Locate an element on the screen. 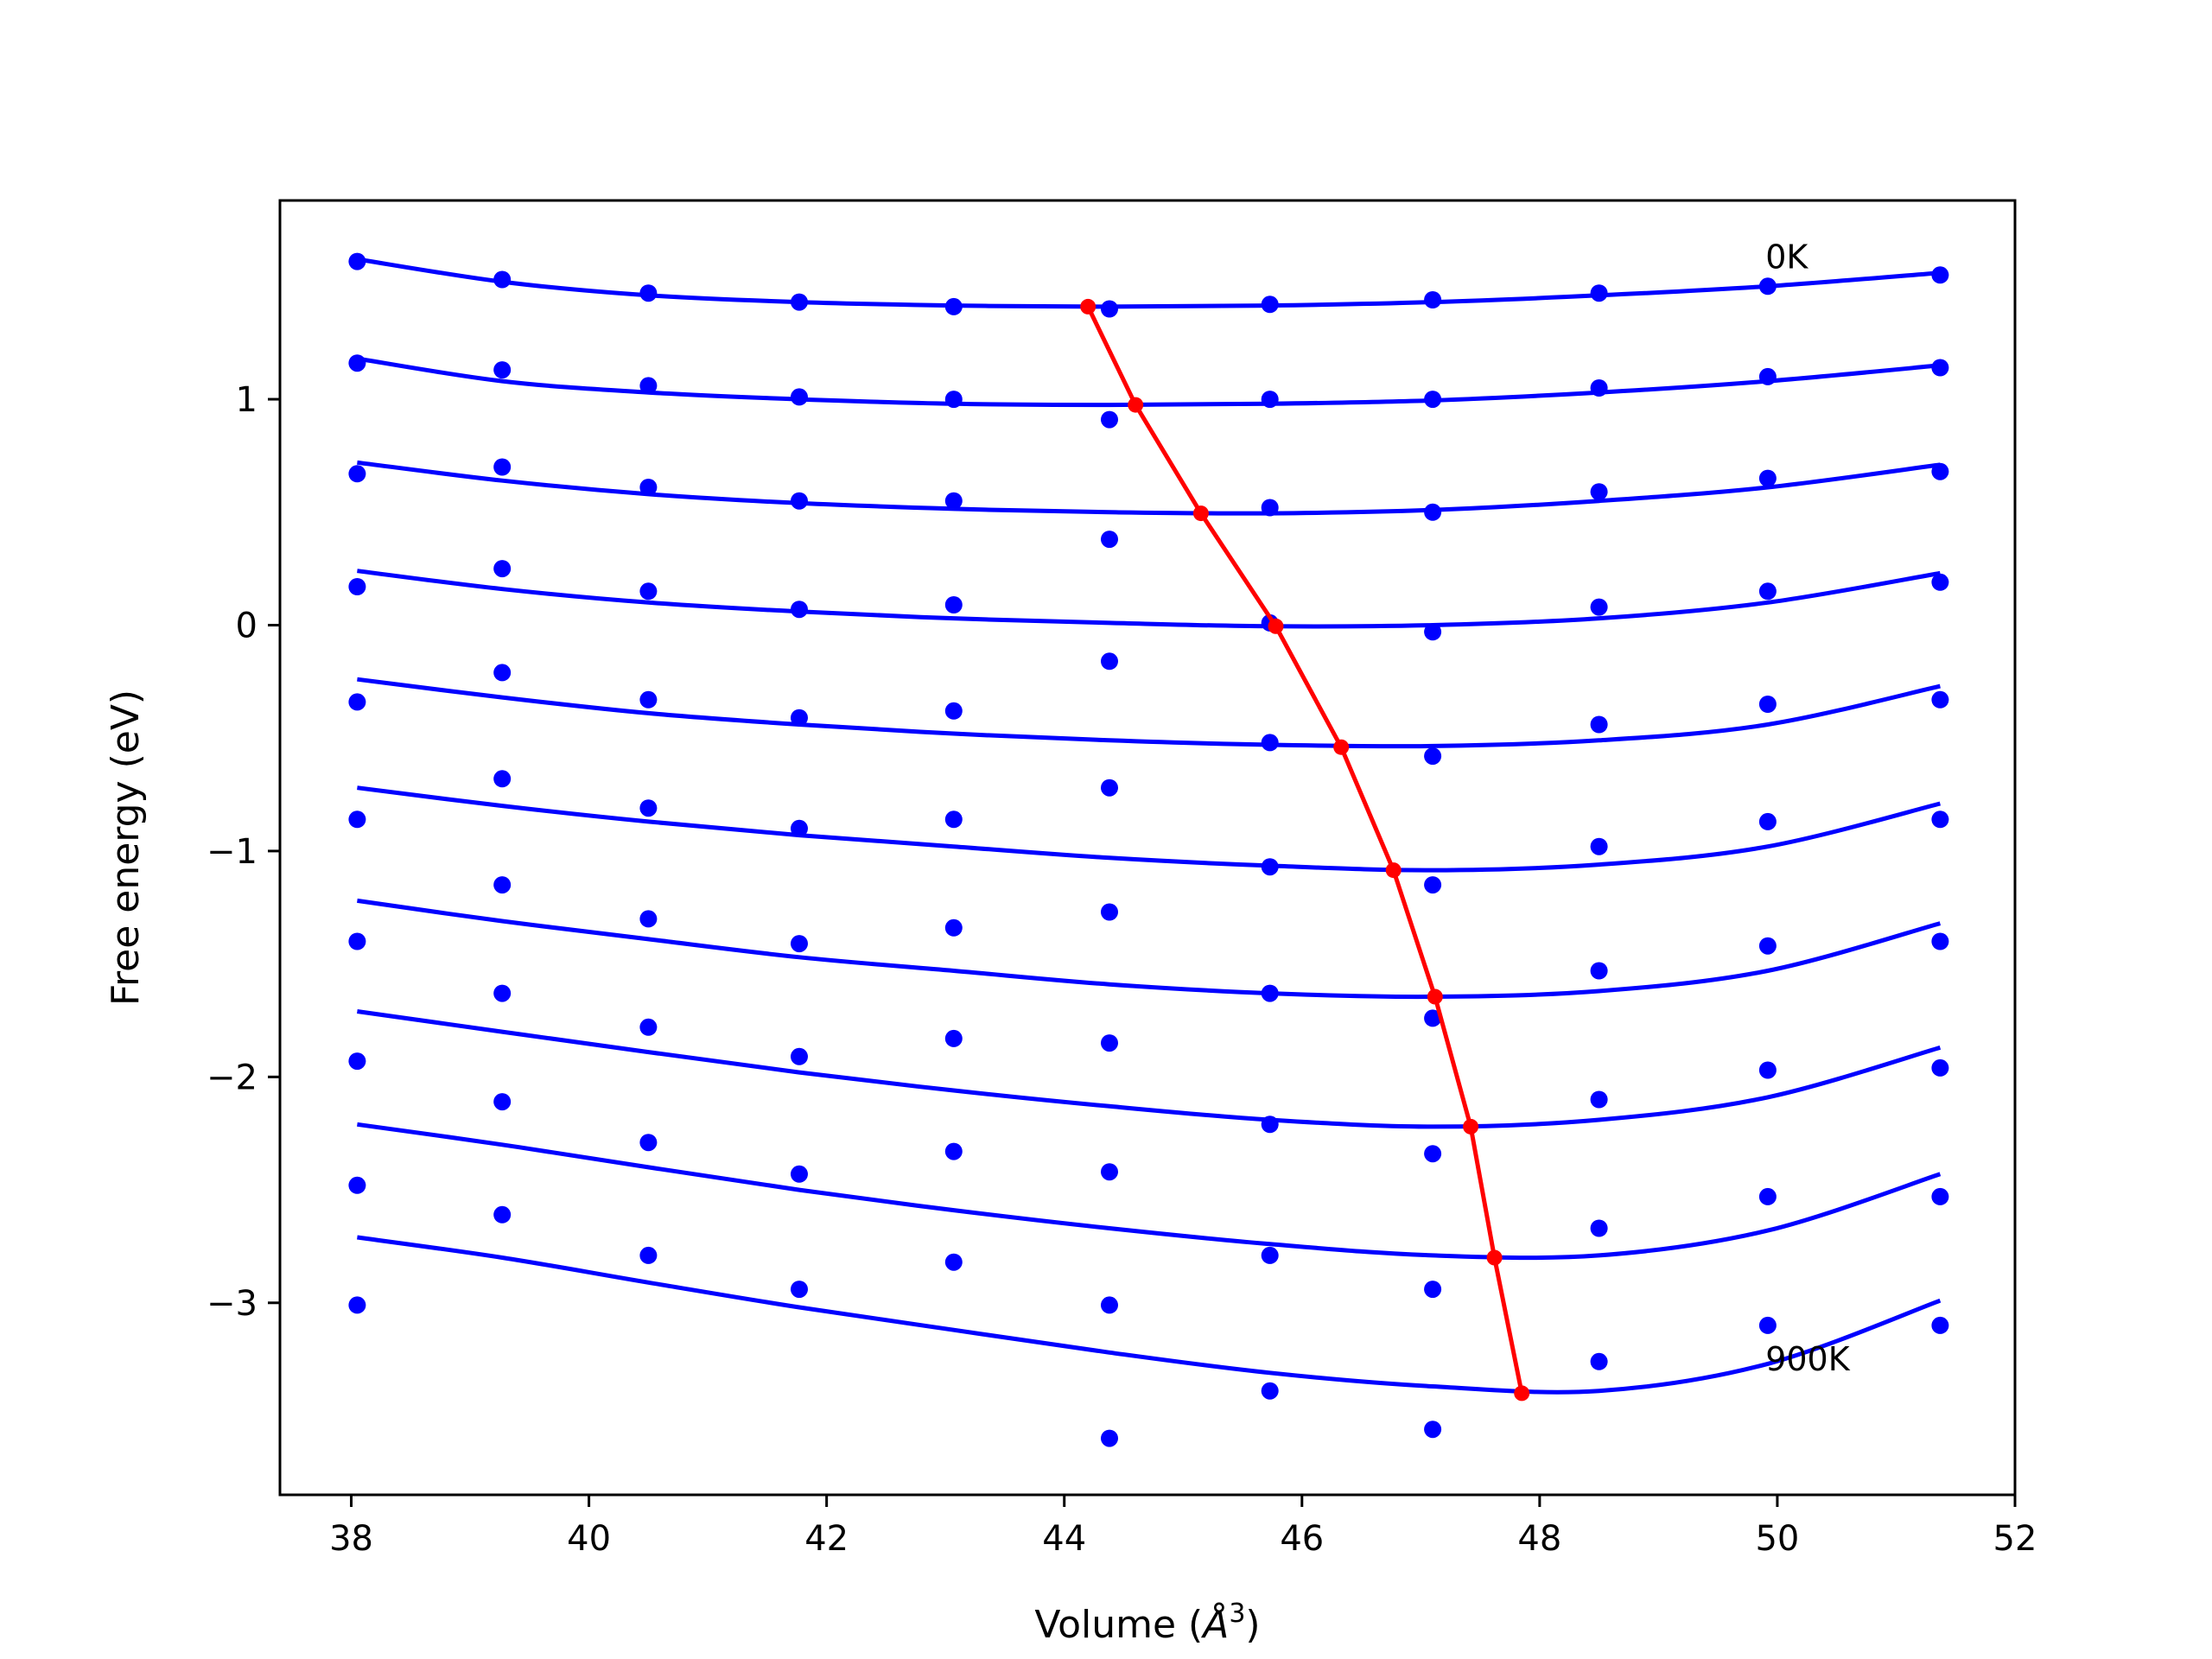  y-axis-label: Free energy (eV) is located at coordinates (126, 848).